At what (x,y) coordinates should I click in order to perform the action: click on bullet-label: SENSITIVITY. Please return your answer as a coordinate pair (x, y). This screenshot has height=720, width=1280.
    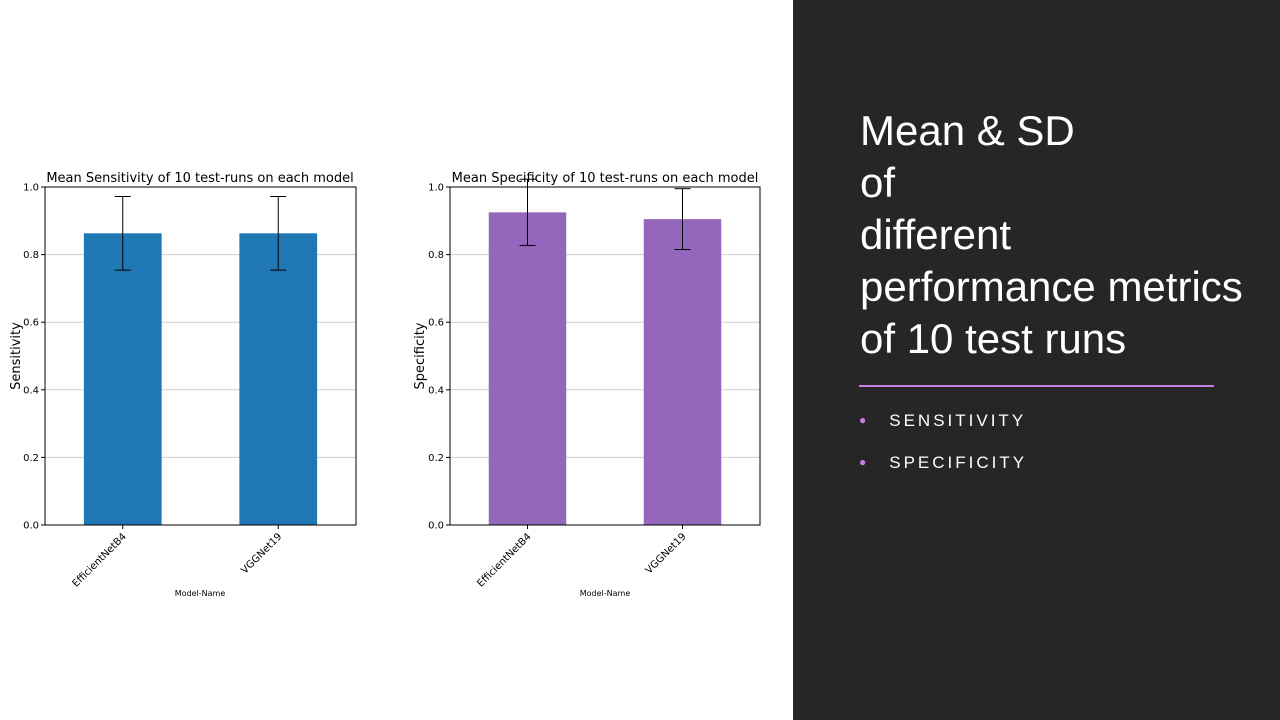
    Looking at the image, I should click on (958, 420).